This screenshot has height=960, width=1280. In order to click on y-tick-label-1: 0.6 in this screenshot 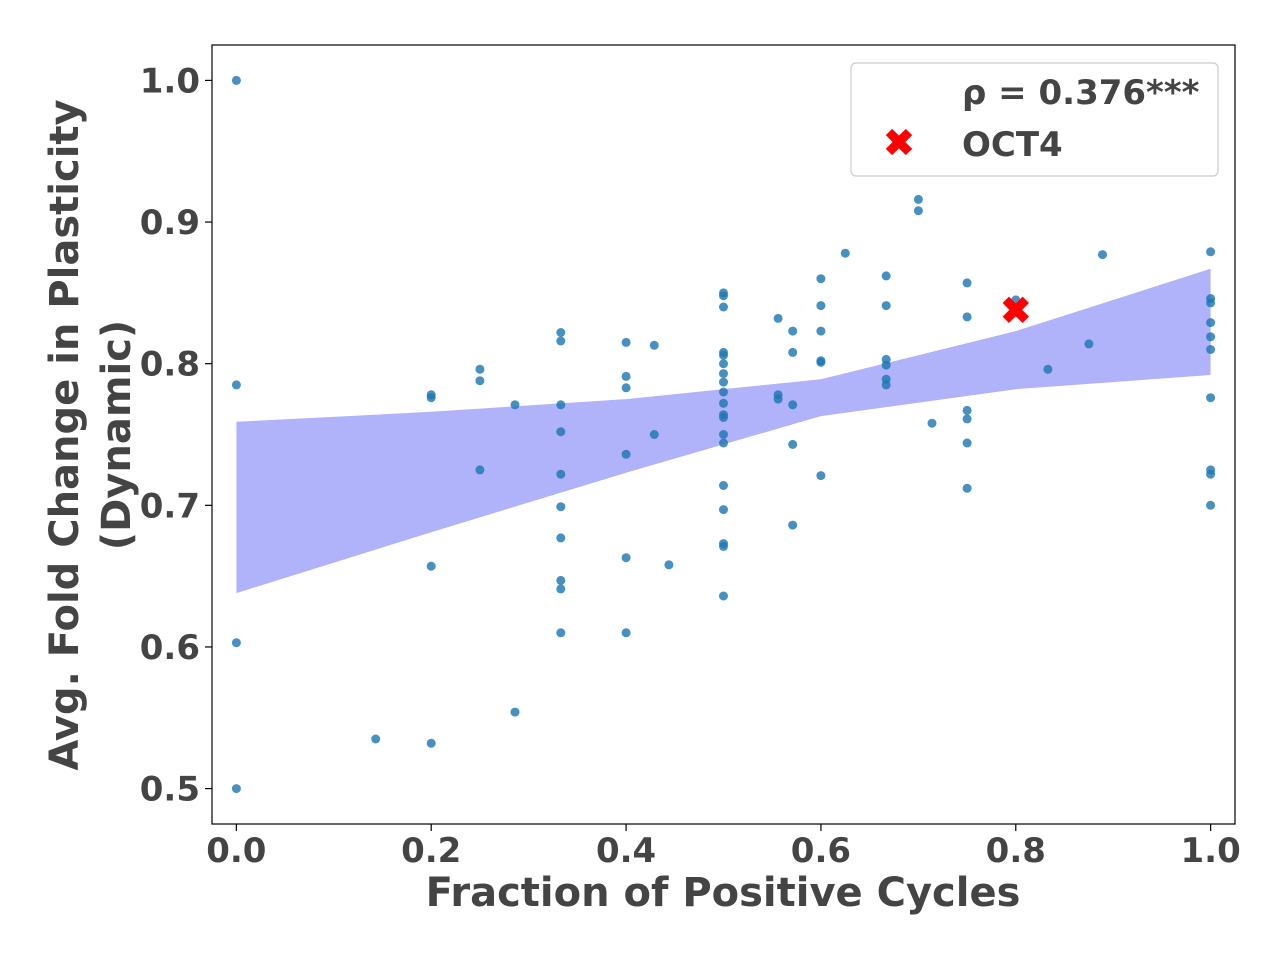, I will do `click(170, 648)`.